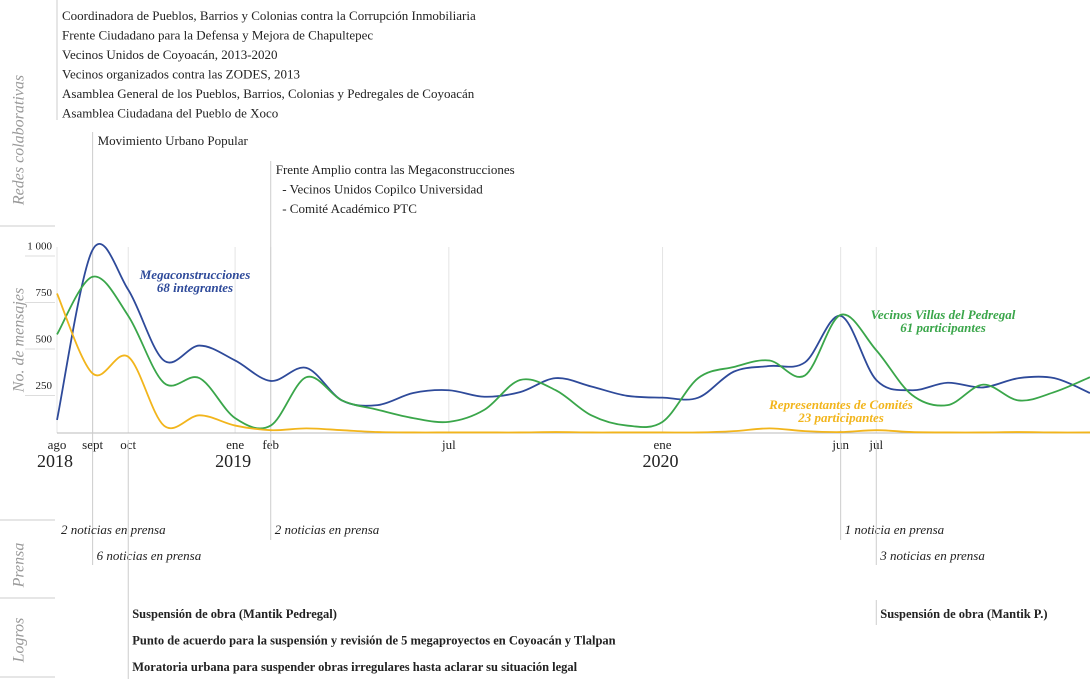 The image size is (1090, 679). Describe the element at coordinates (233, 461) in the screenshot. I see `year-label: 2019` at that location.